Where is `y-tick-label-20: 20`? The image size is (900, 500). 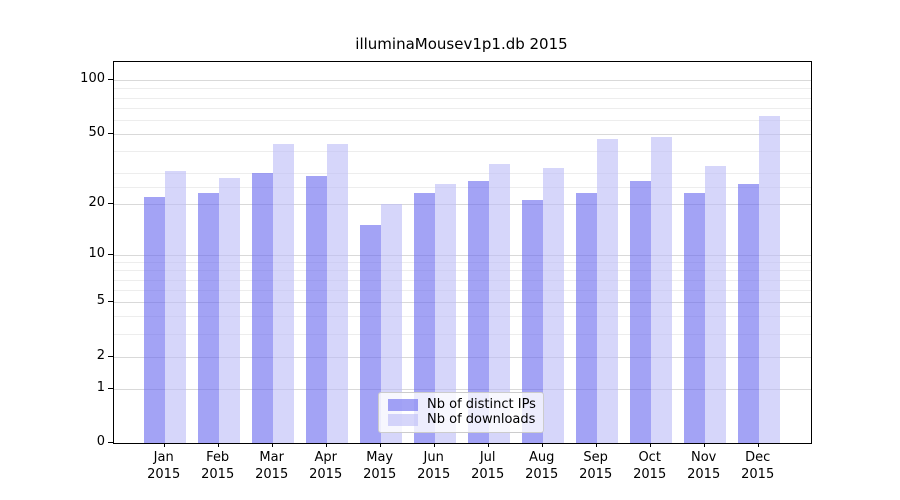 y-tick-label-20: 20 is located at coordinates (96, 202).